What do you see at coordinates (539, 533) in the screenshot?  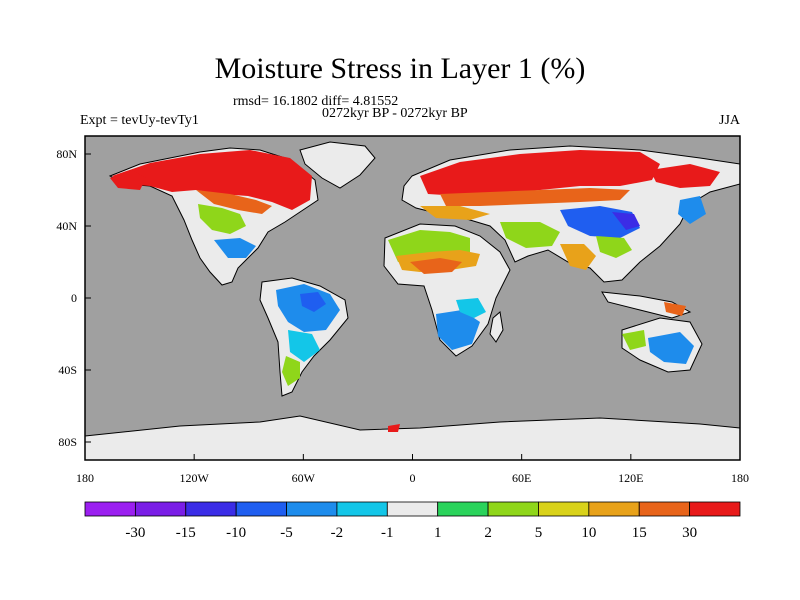 I see `colorbar-label-8: 5` at bounding box center [539, 533].